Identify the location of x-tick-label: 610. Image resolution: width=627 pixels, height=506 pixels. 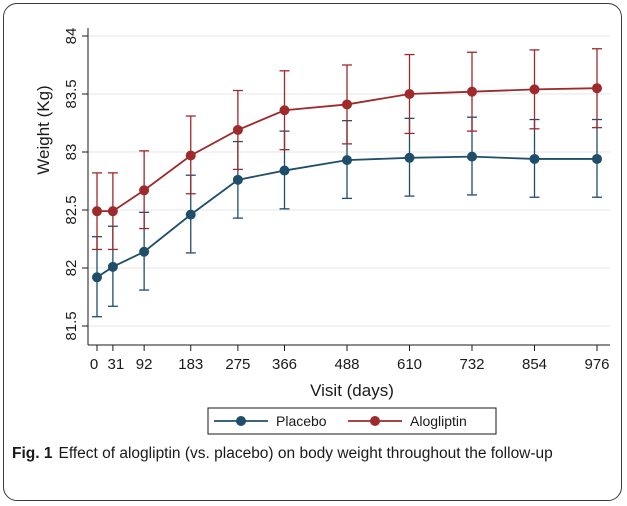
(409, 364).